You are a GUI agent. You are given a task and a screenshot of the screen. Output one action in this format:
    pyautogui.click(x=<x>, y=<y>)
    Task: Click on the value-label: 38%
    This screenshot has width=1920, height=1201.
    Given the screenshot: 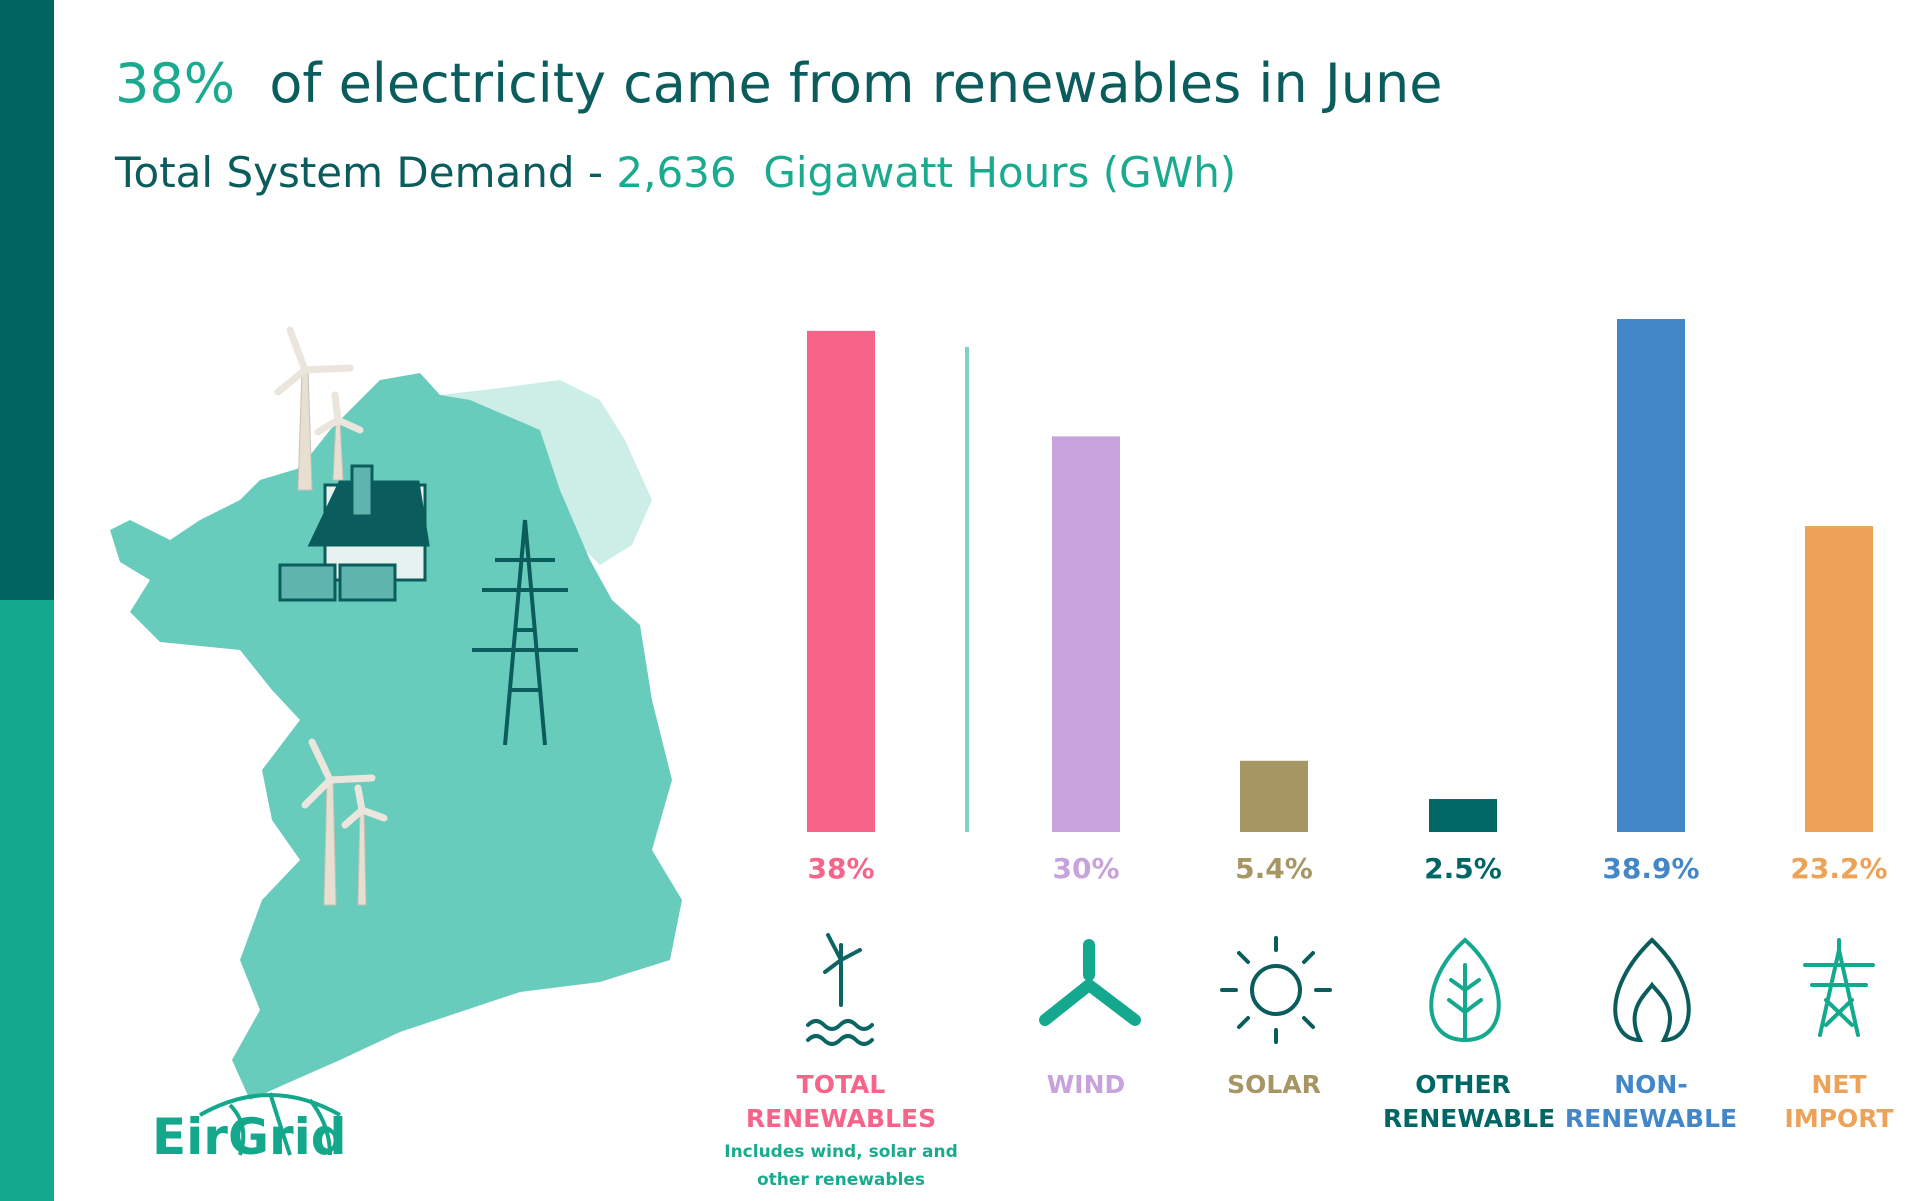 What is the action you would take?
    pyautogui.click(x=841, y=868)
    